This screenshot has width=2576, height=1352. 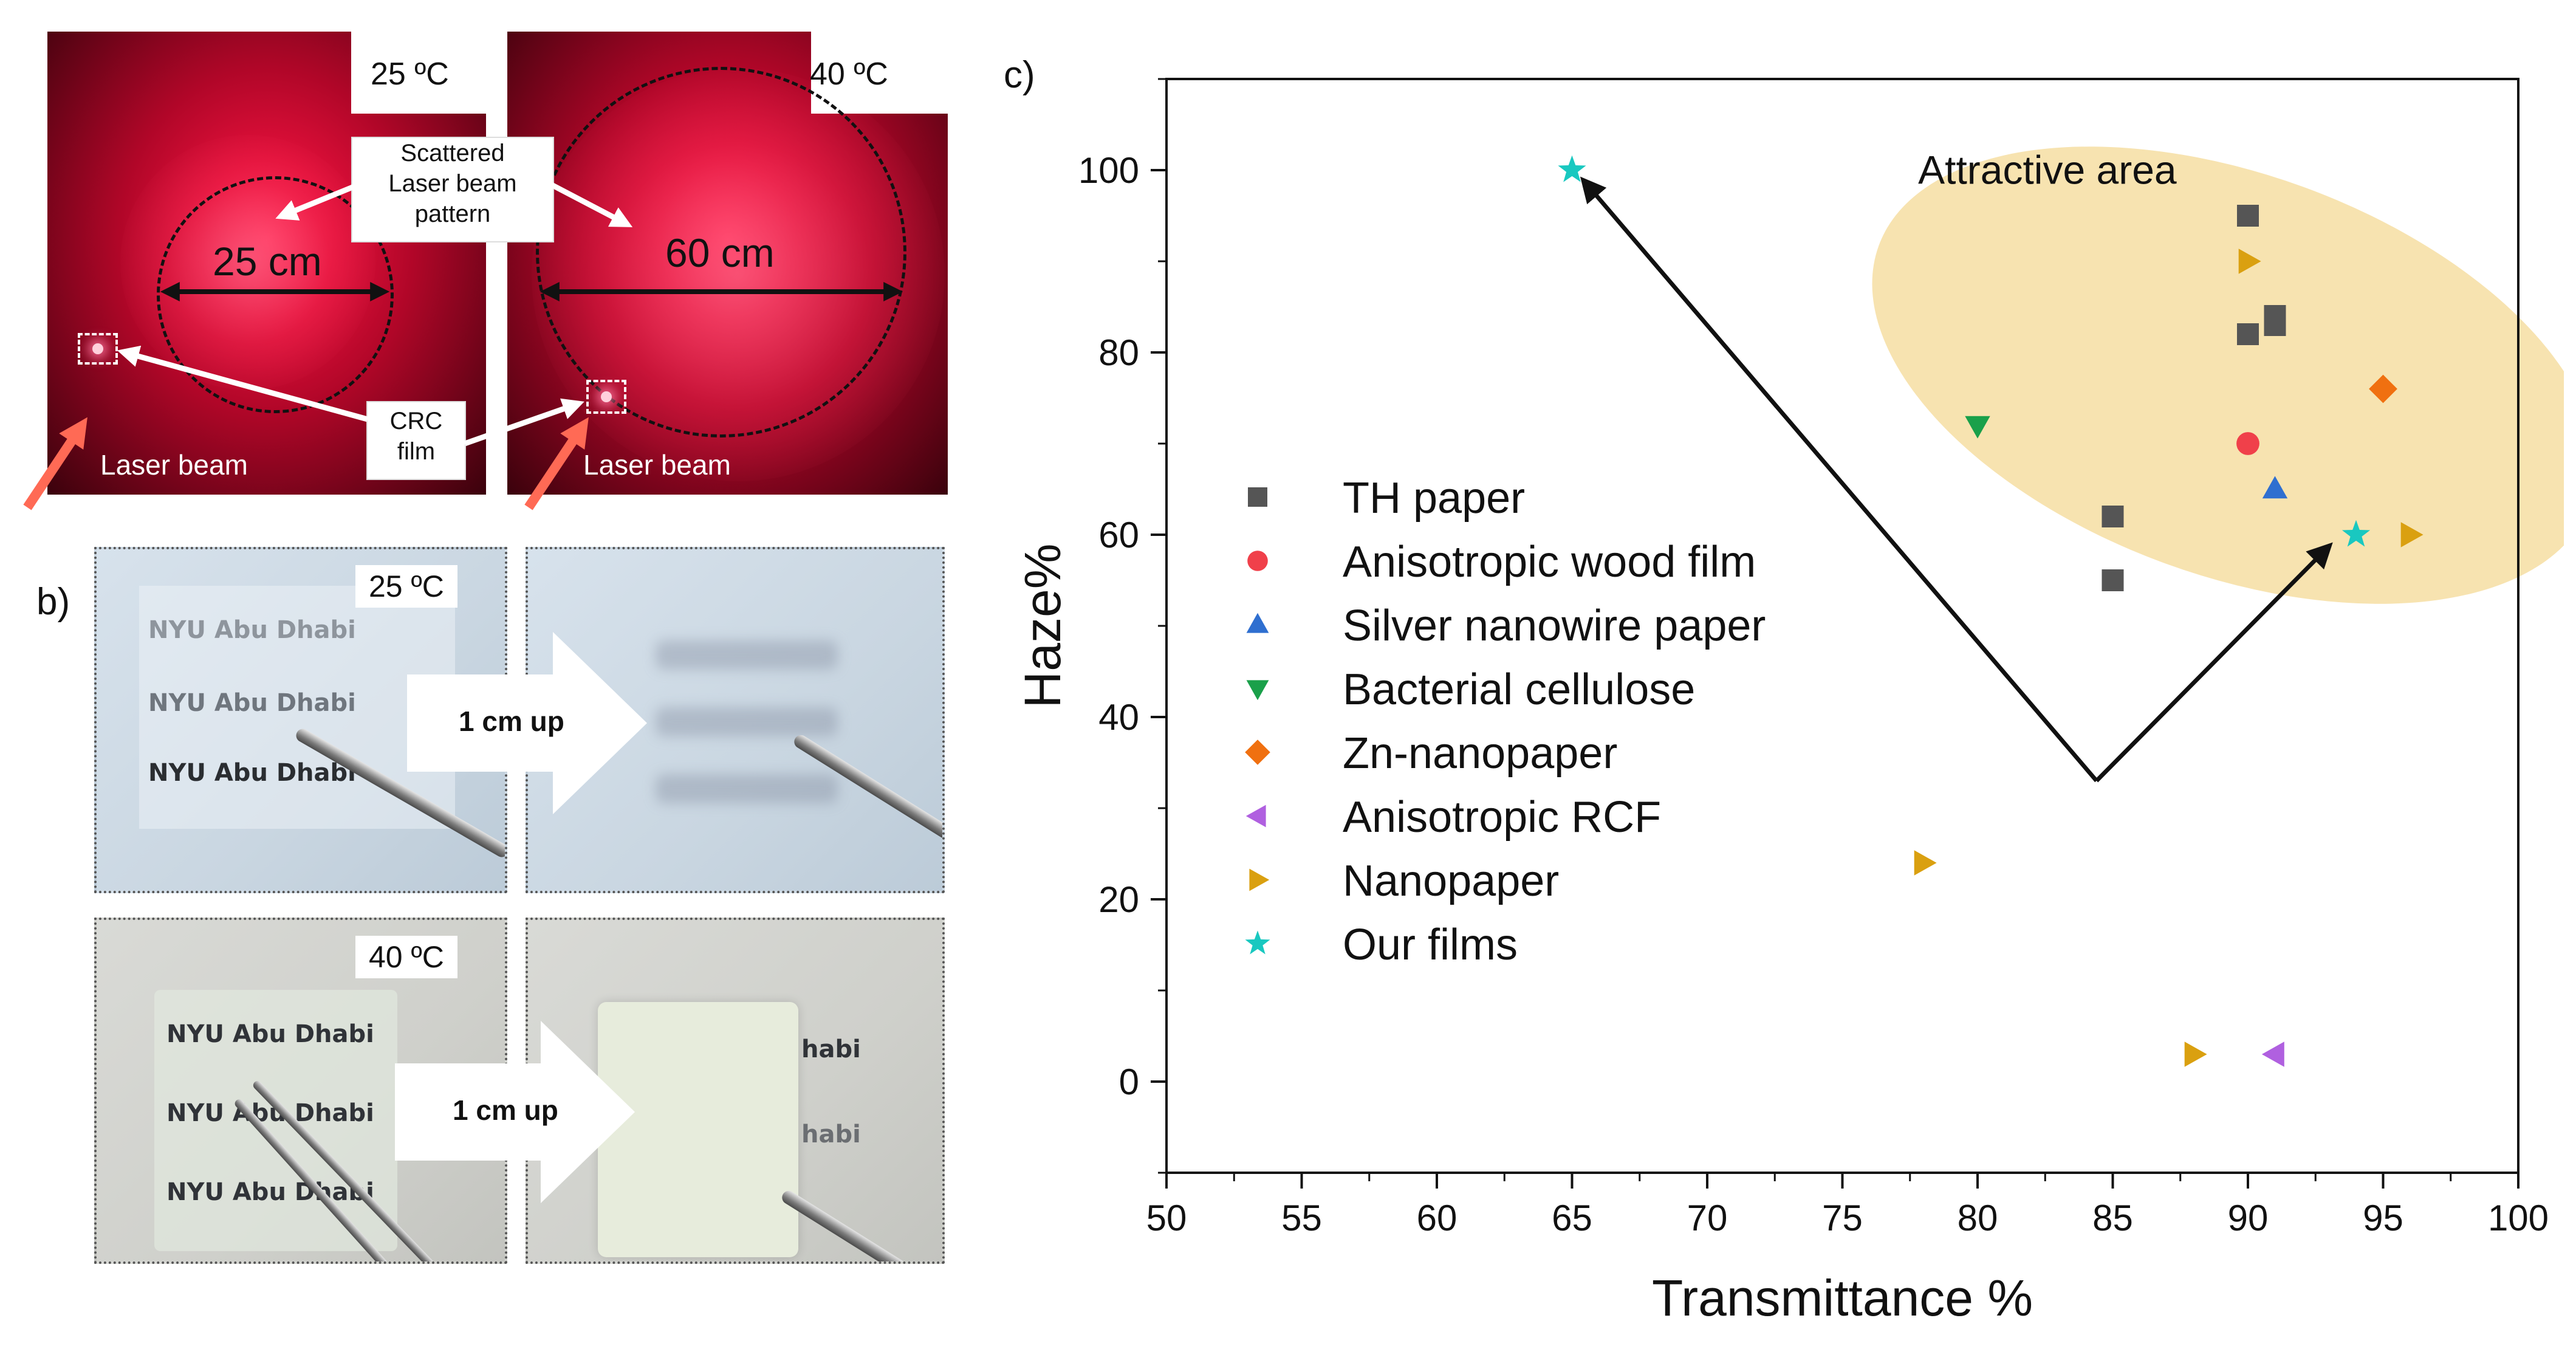 What do you see at coordinates (1502, 817) in the screenshot?
I see `legend-label: Anisotropic RCF` at bounding box center [1502, 817].